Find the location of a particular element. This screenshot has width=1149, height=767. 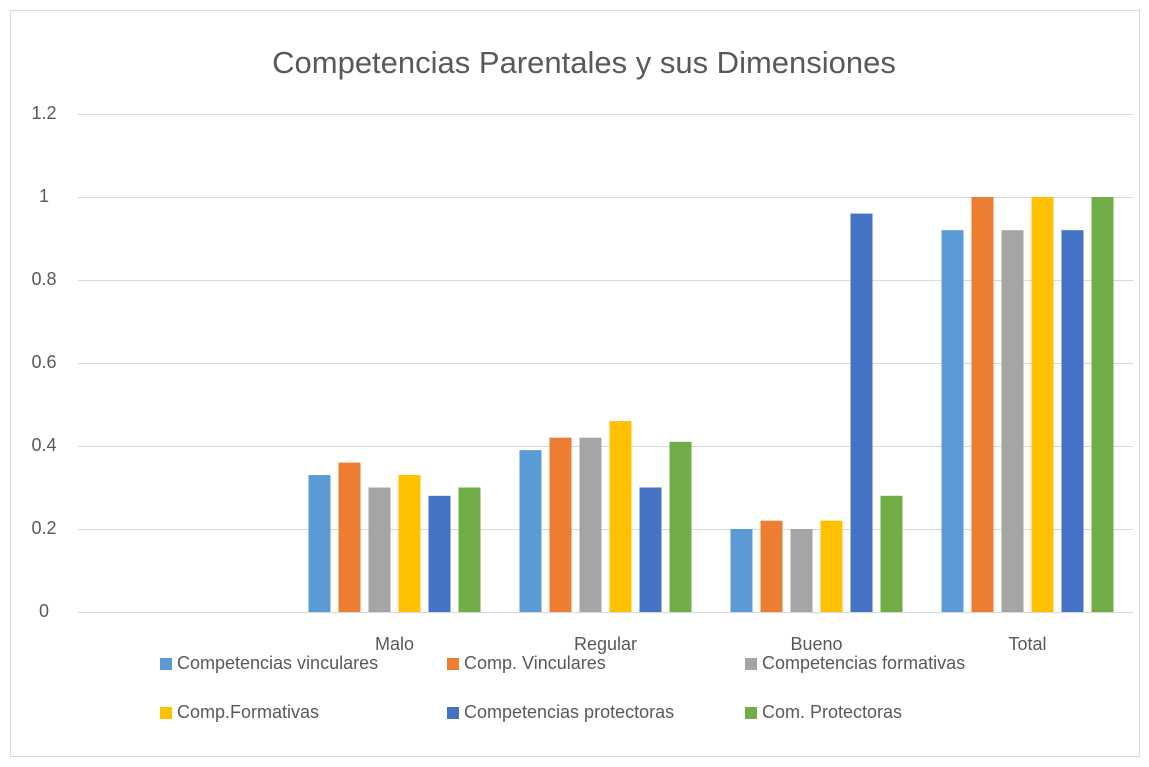

x-tick-label: Regular is located at coordinates (605, 644).